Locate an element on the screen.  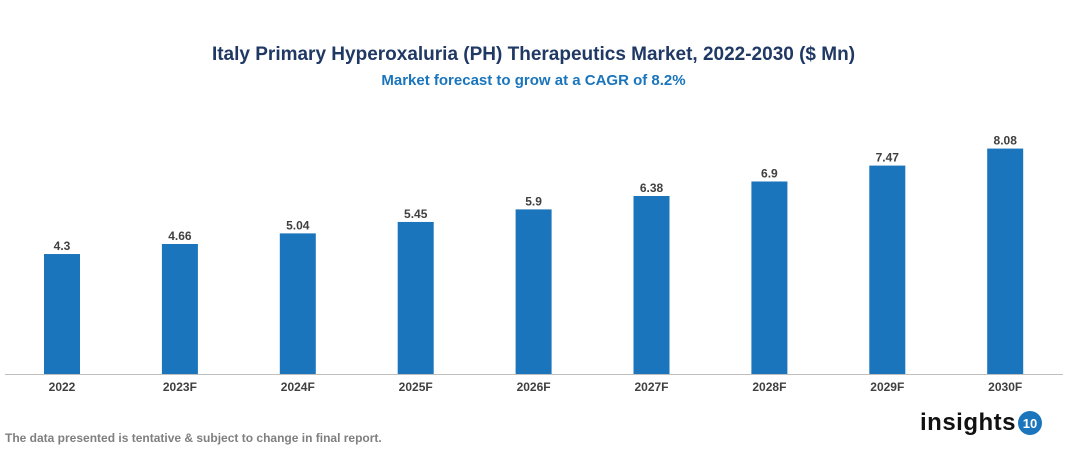
data-label: 4.66 is located at coordinates (180, 236).